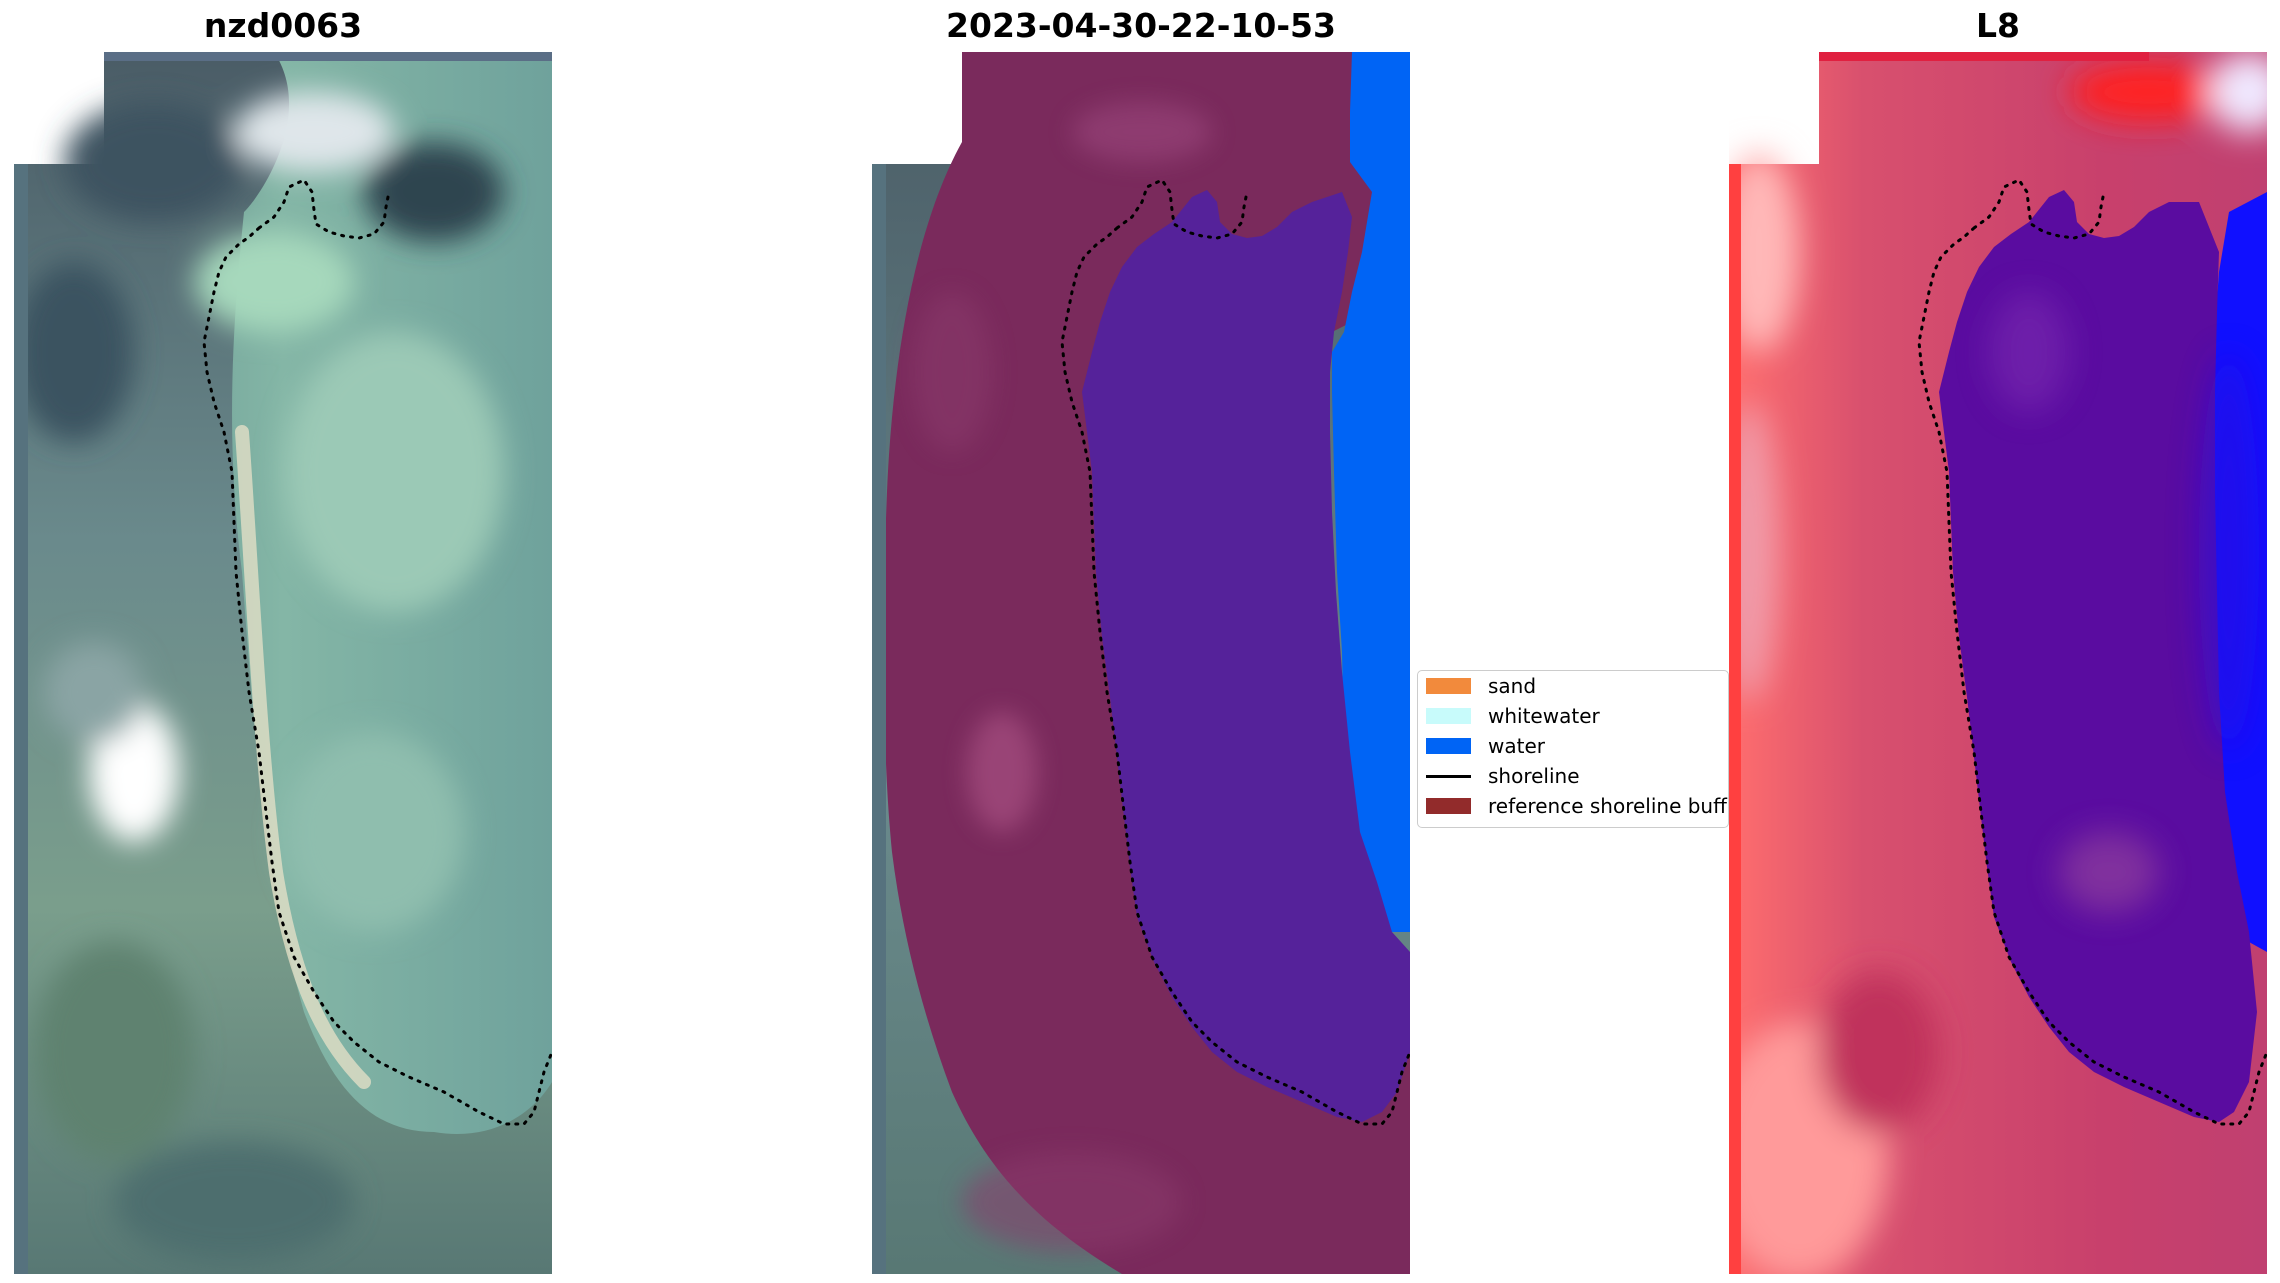  I want to click on classified-shoreline, so click(1235, 652).